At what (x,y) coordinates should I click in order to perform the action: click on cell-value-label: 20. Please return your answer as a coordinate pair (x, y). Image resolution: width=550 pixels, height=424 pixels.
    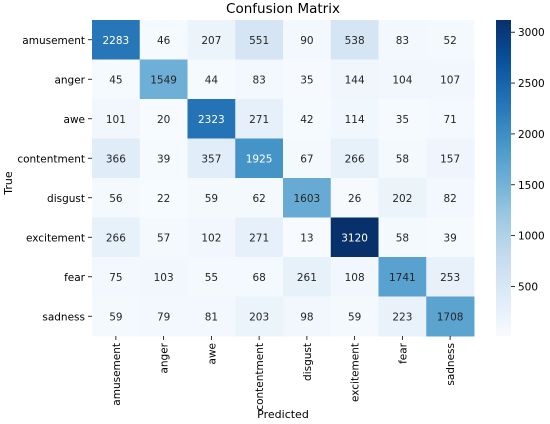
    Looking at the image, I should click on (163, 120).